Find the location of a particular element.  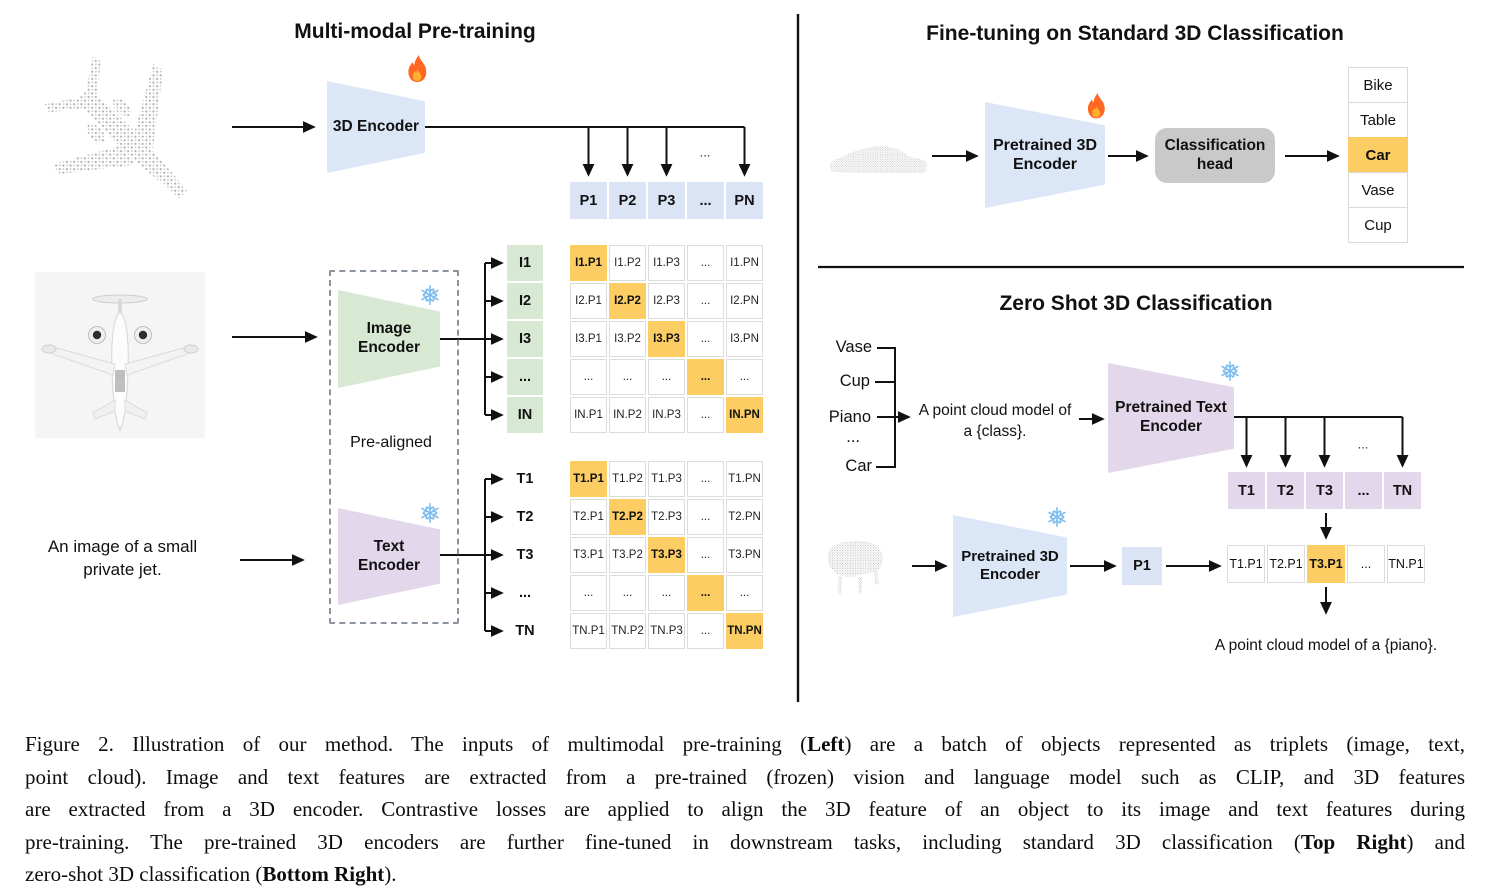

cell: Table is located at coordinates (1378, 120).